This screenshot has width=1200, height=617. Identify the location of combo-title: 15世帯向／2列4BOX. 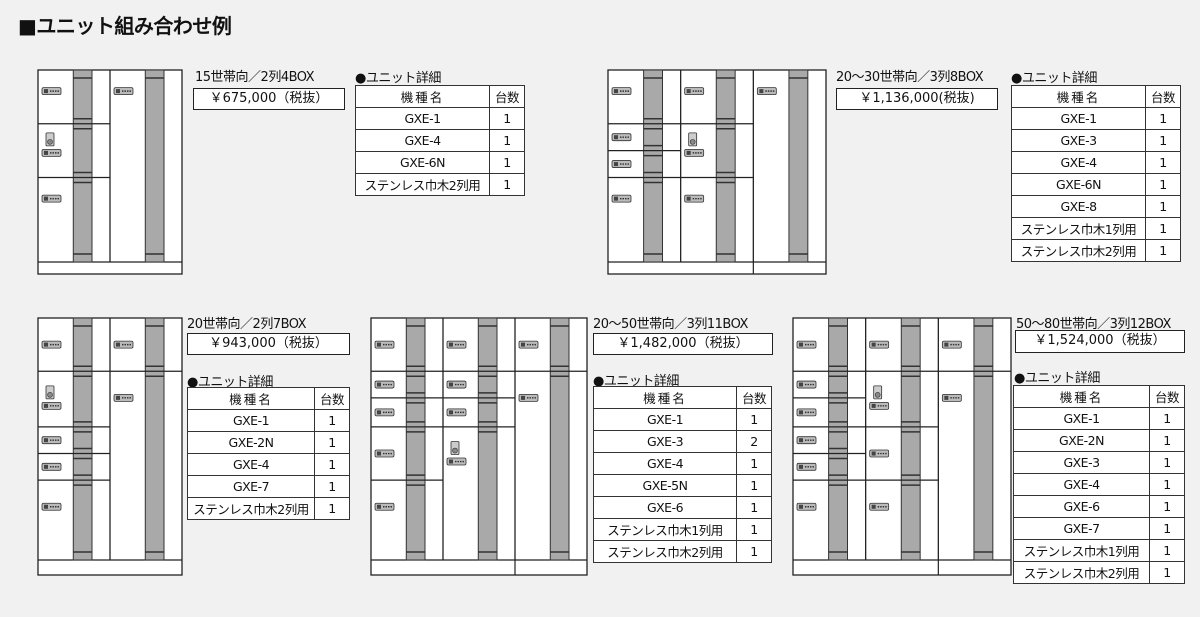
(255, 77).